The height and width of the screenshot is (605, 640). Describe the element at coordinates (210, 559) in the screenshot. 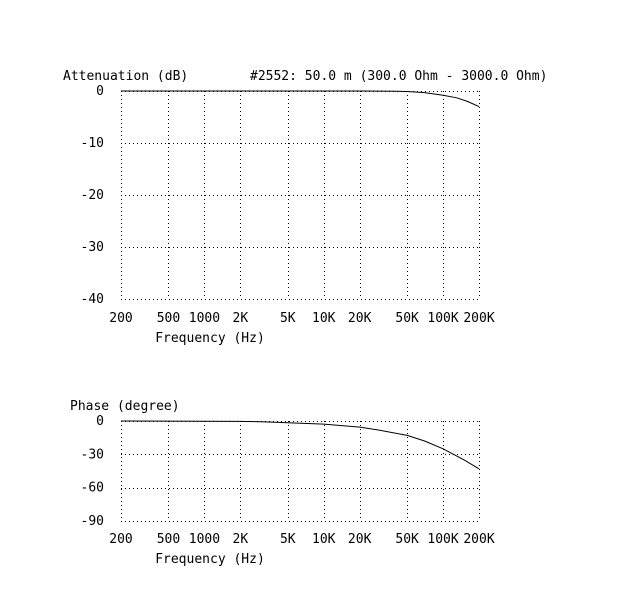

I see `phase-x-axis-label: Frequency (Hz)` at that location.